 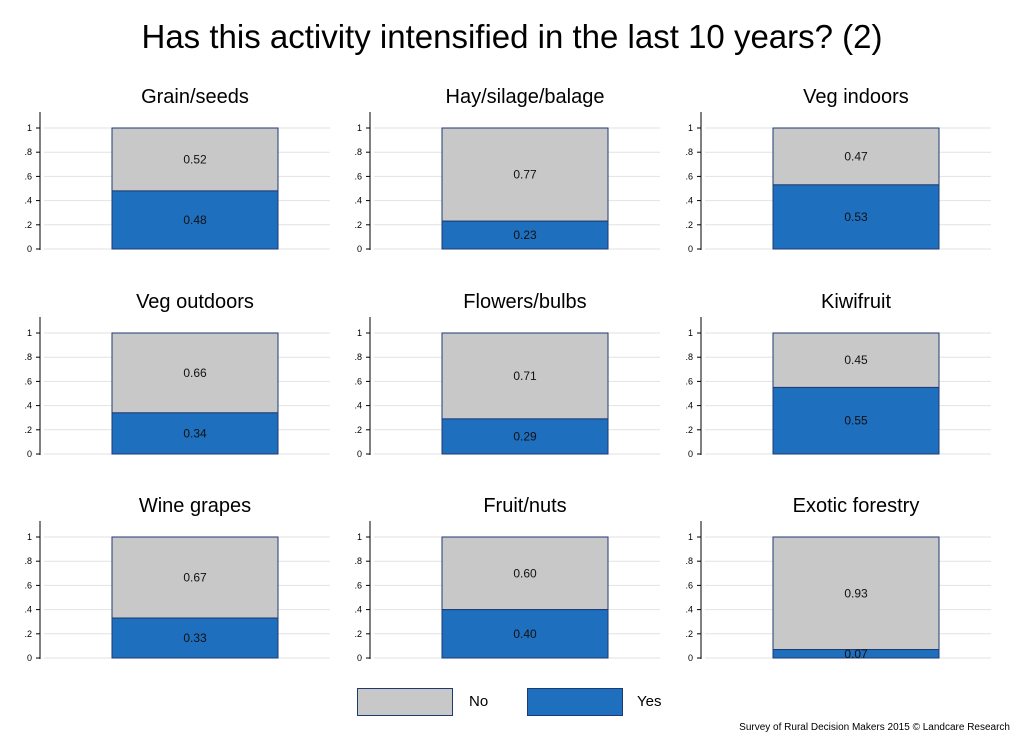 I want to click on data-label-yes: 0.23, so click(x=525, y=235).